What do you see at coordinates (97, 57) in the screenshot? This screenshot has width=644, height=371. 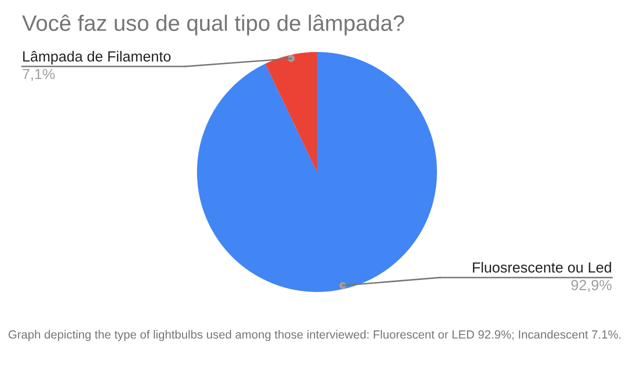 I see `slice-label: Lâmpada de Filamento` at bounding box center [97, 57].